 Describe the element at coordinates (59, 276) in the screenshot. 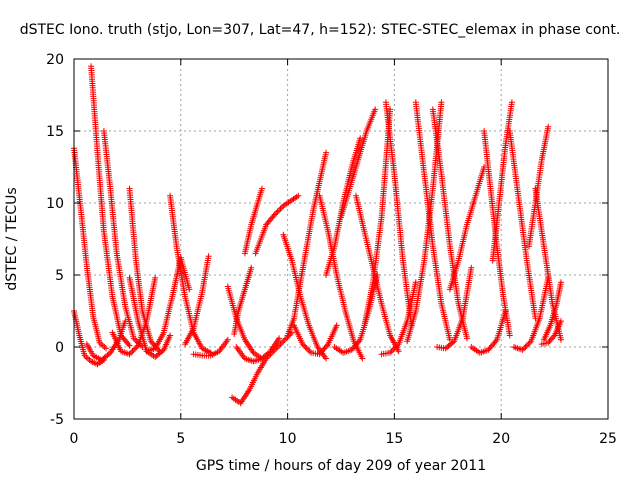

I see `y-tick-label: 5` at that location.